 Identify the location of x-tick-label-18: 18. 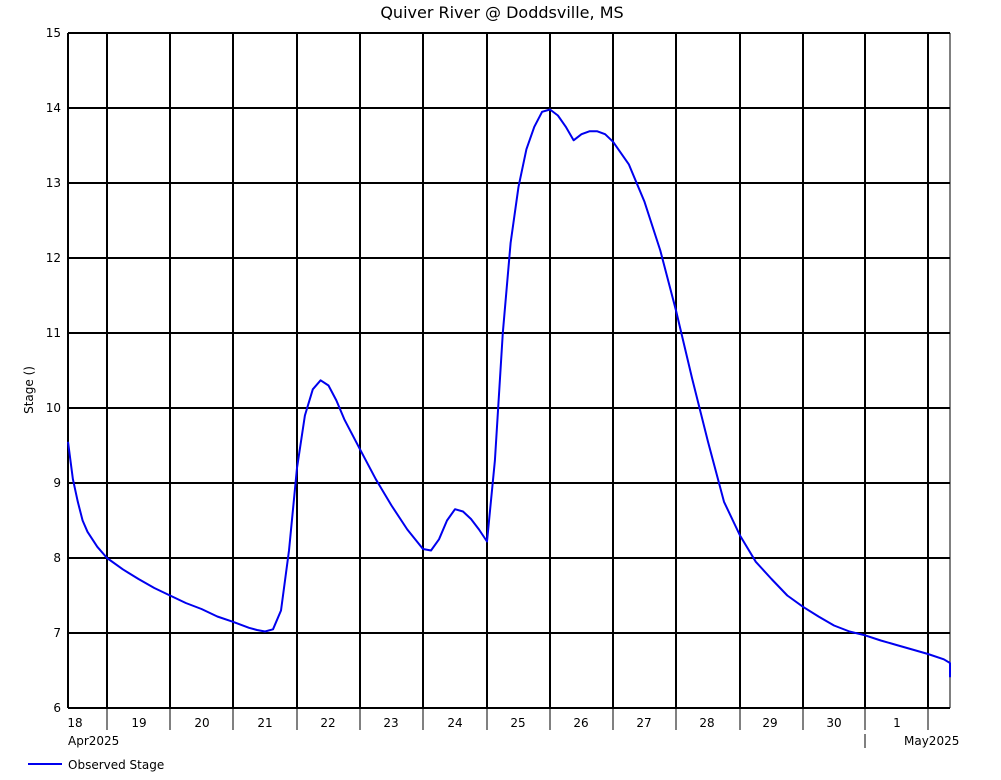
(74, 723).